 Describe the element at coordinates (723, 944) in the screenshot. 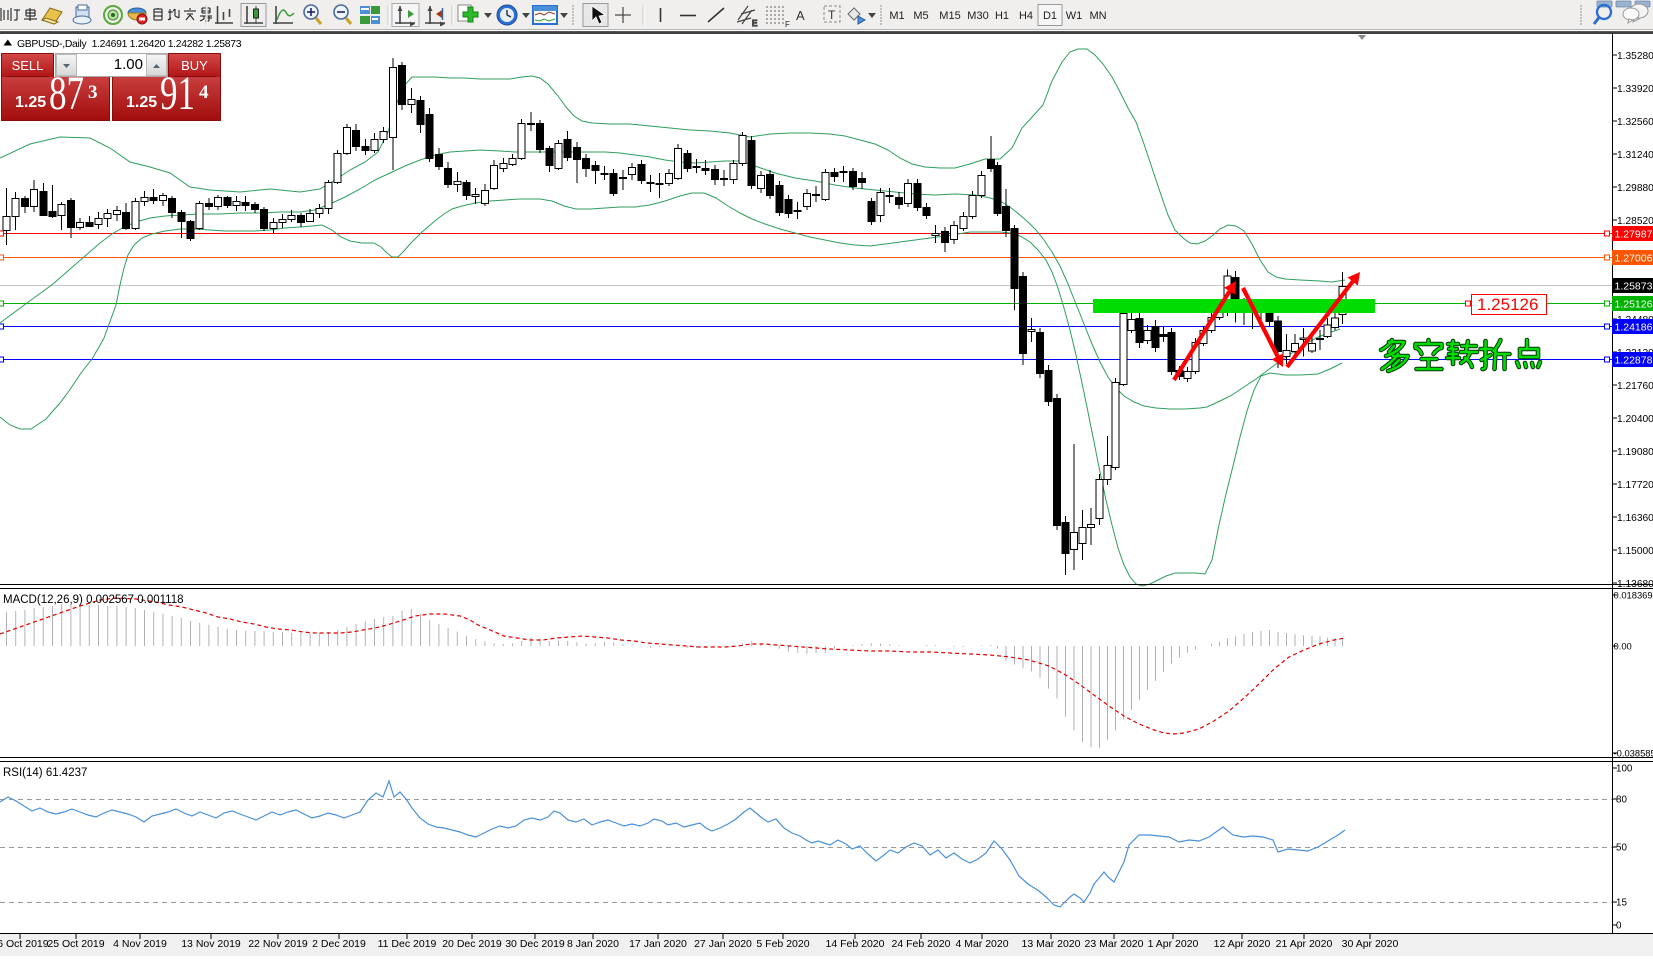

I see `svg-text: 27 Jan 2020` at that location.